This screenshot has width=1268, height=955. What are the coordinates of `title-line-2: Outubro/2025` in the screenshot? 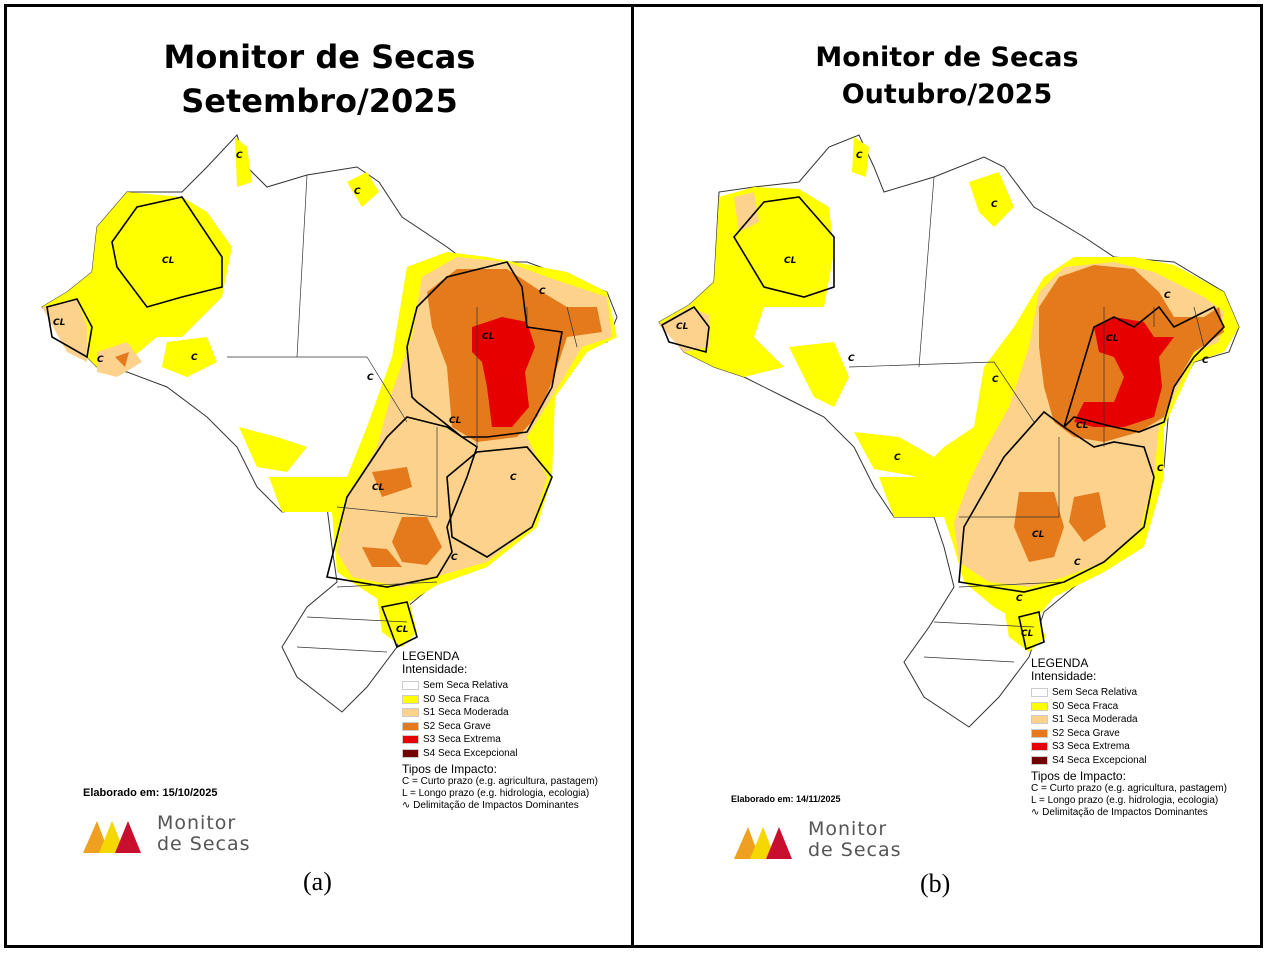 It's located at (947, 94).